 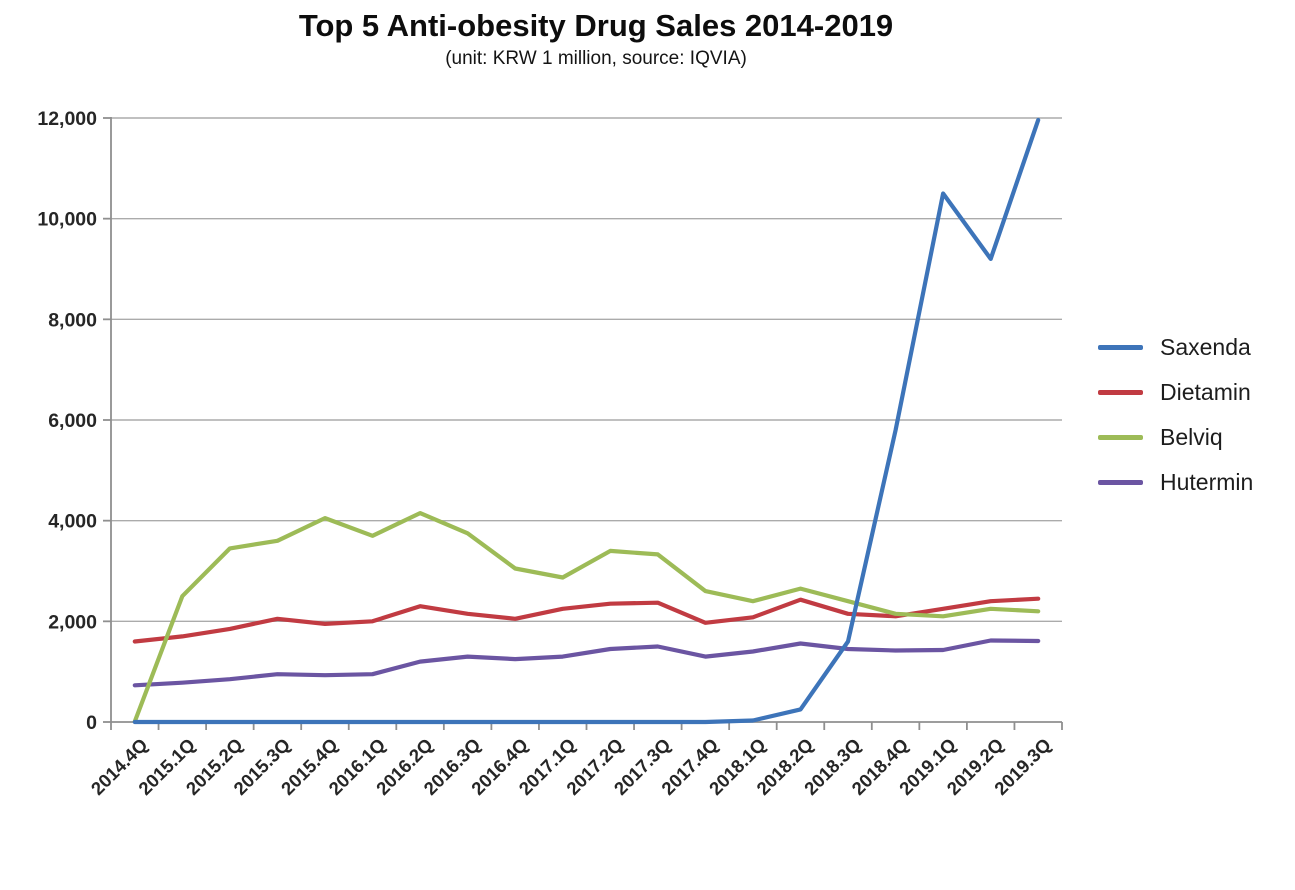 I want to click on legend-line-swatch-belviq, so click(x=1120, y=437).